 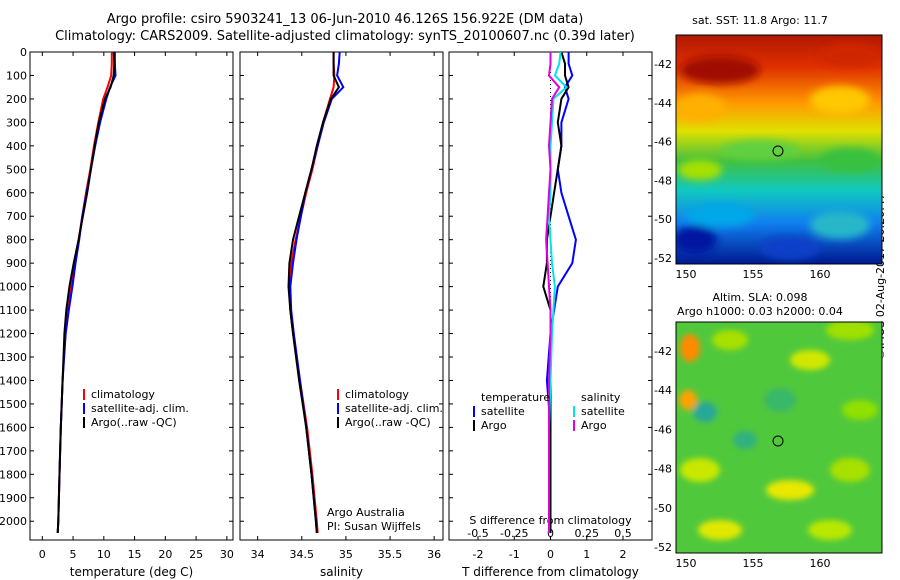 What do you see at coordinates (760, 20) in the screenshot?
I see `sst-map-title: sat. SST: 11.8 Argo: 11.7` at bounding box center [760, 20].